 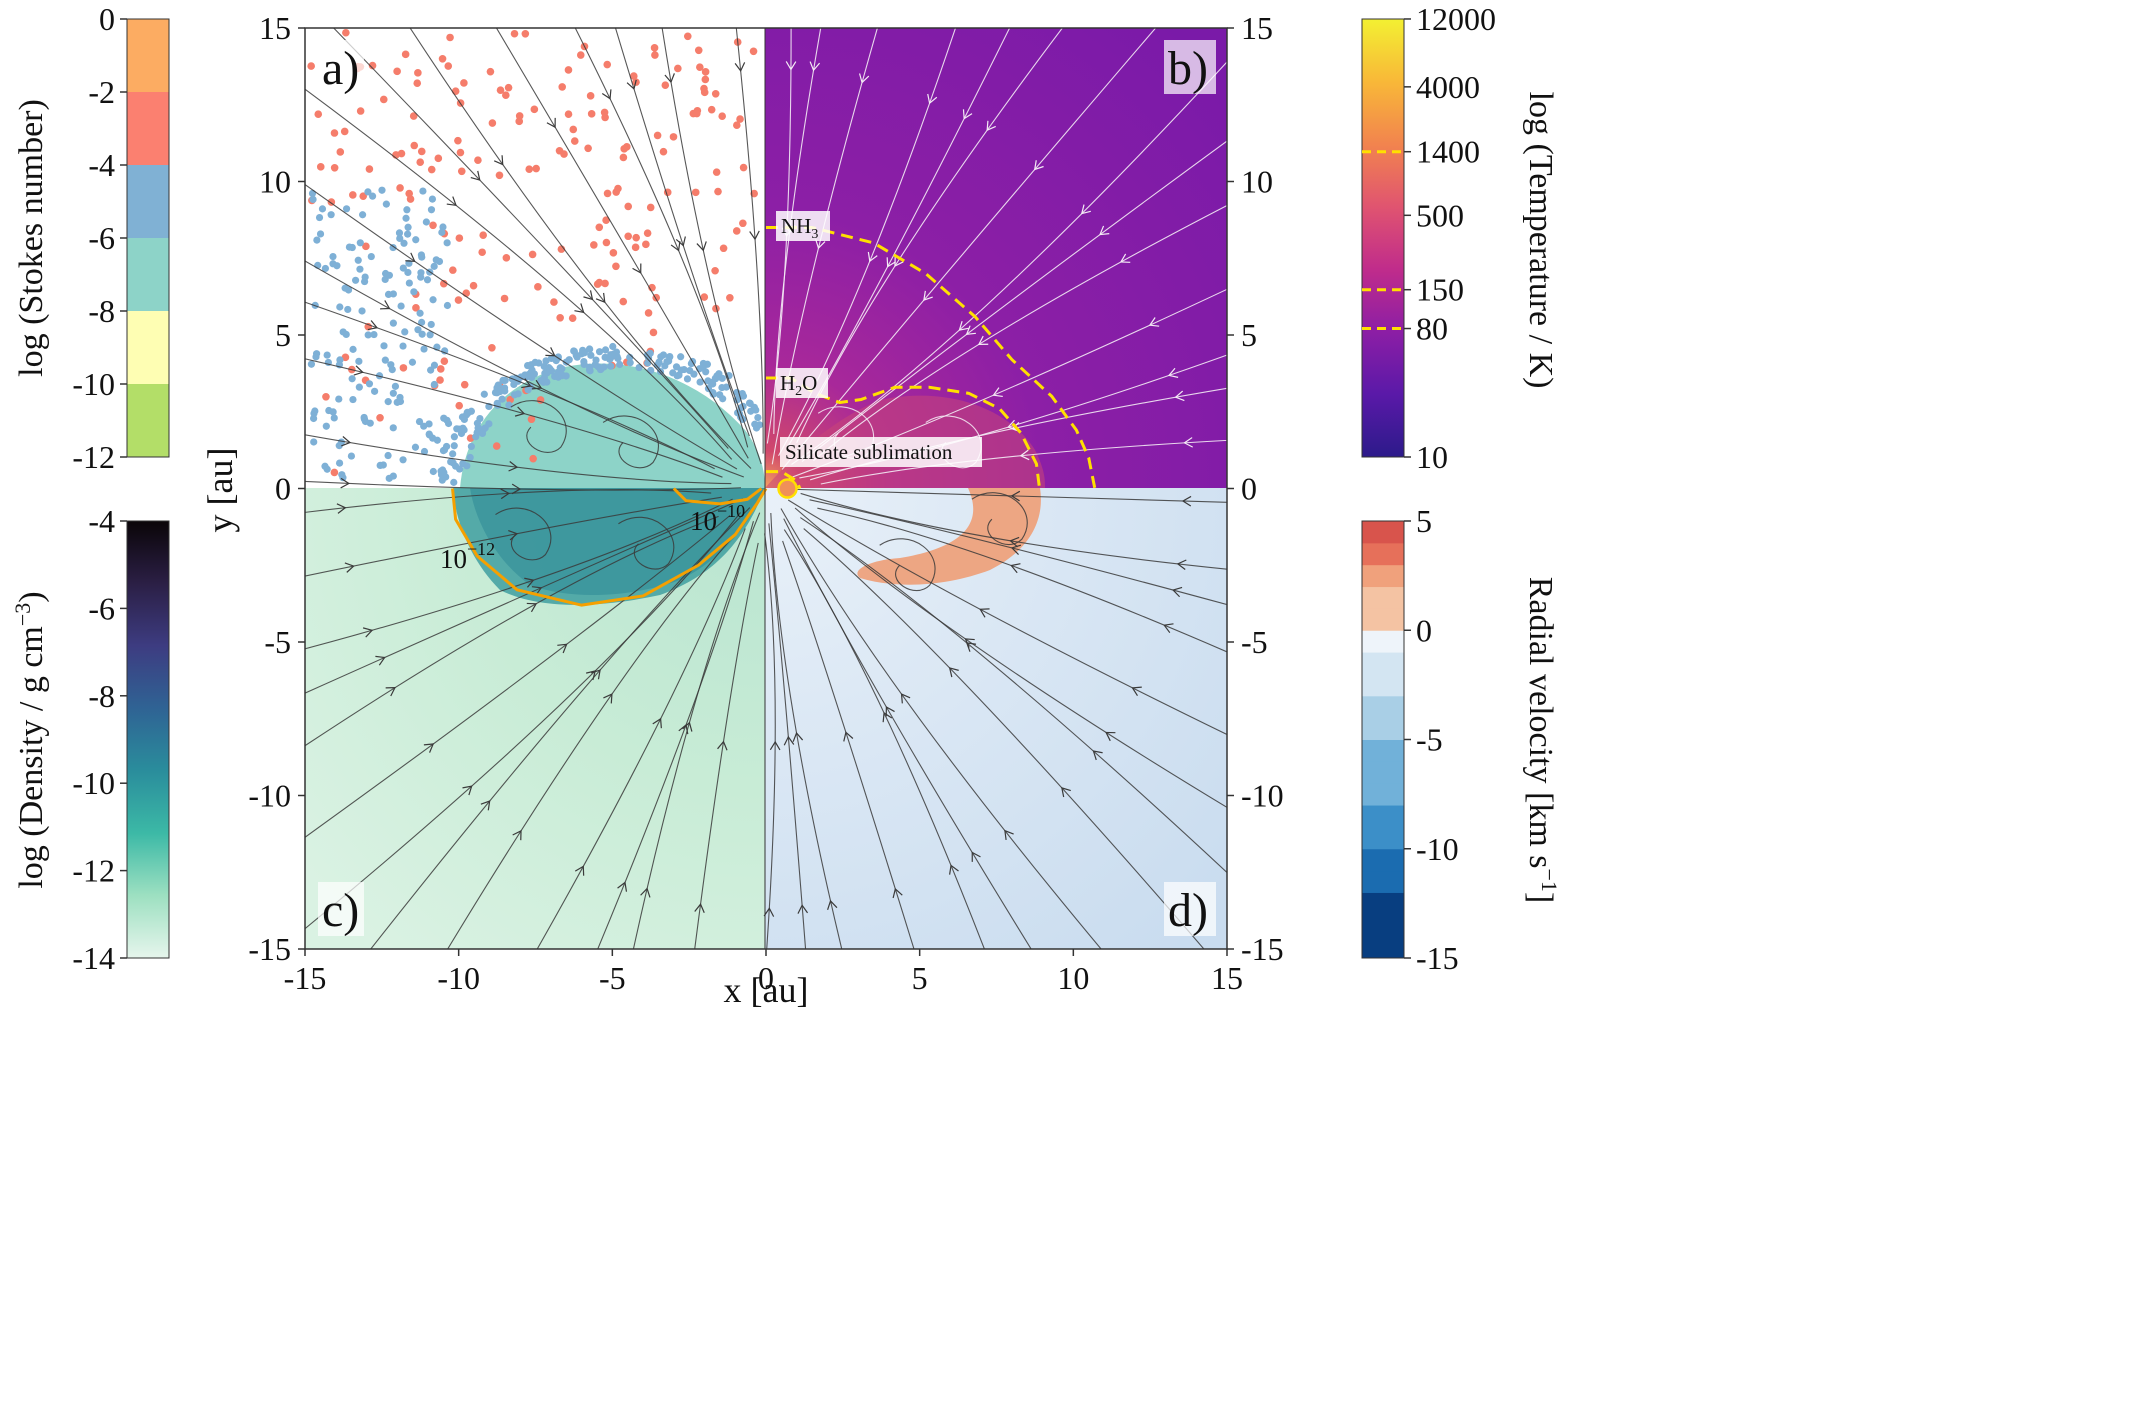 What do you see at coordinates (881, 452) in the screenshot?
I see `silicate-label-box` at bounding box center [881, 452].